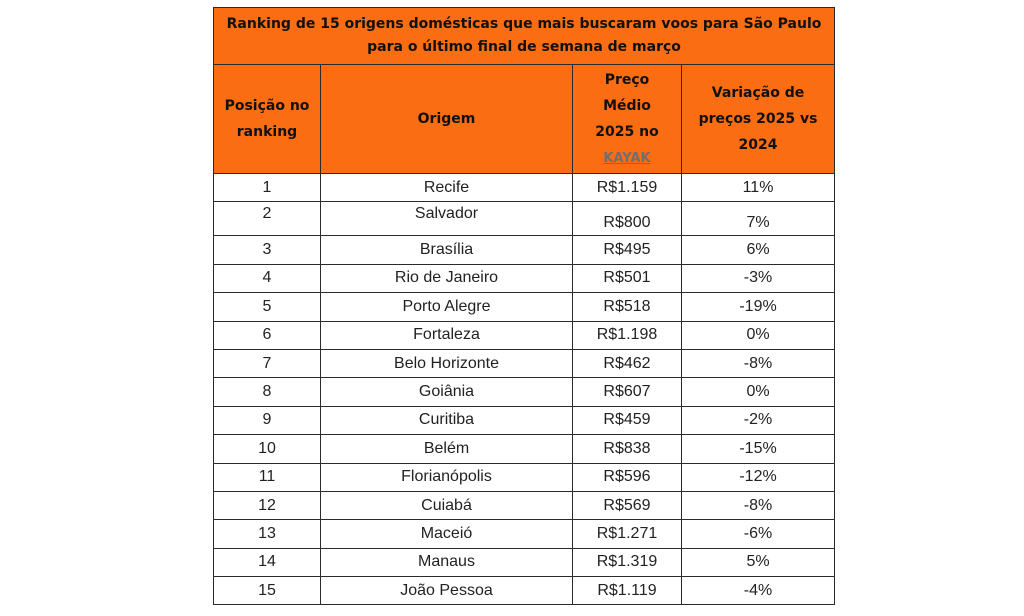 This screenshot has width=1024, height=616. Describe the element at coordinates (446, 187) in the screenshot. I see `cell-origin: Recife` at that location.